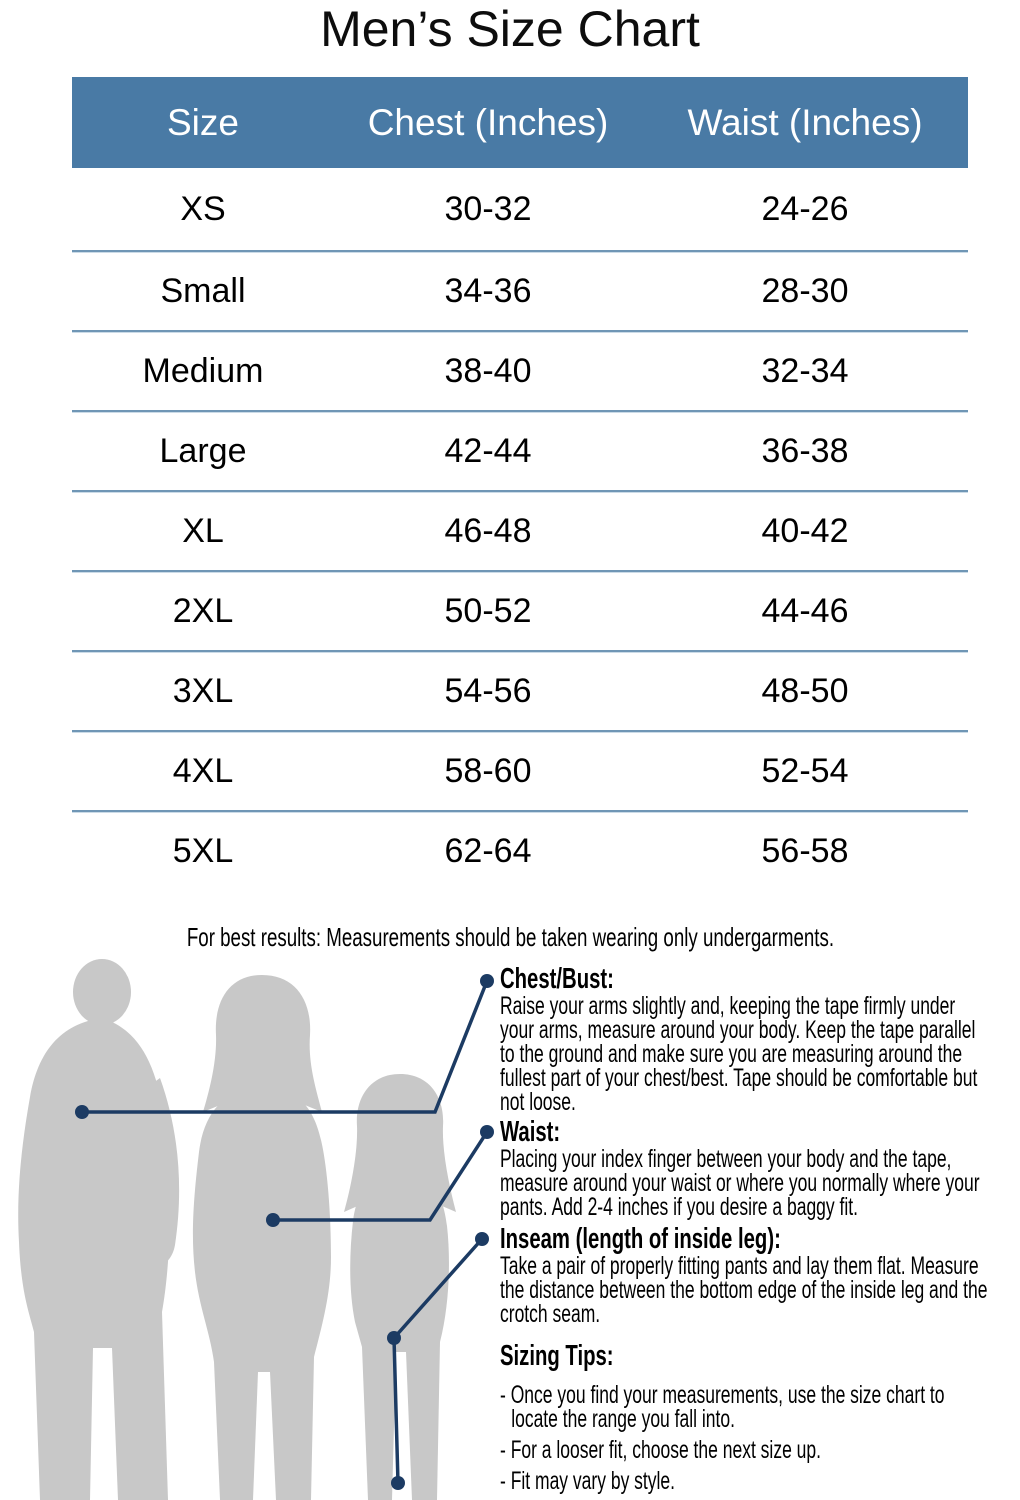 Image resolution: width=1020 pixels, height=1500 pixels. Describe the element at coordinates (398, 1483) in the screenshot. I see `inseam-bottom-dot` at that location.